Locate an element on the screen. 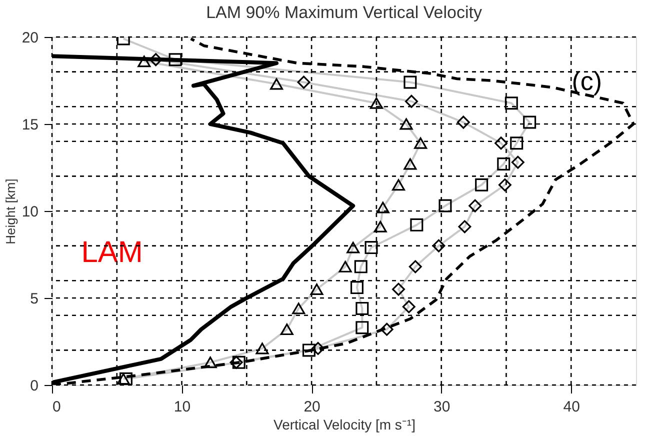 The width and height of the screenshot is (656, 438). x-tick-label: 40 is located at coordinates (571, 407).